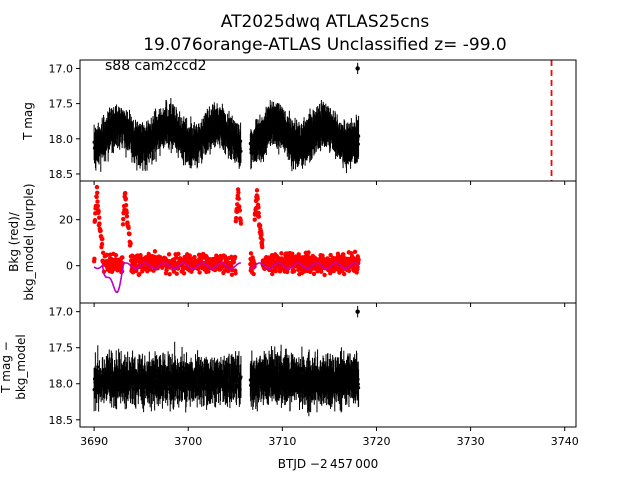  I want to click on x-tick-label: 3710, so click(282, 441).